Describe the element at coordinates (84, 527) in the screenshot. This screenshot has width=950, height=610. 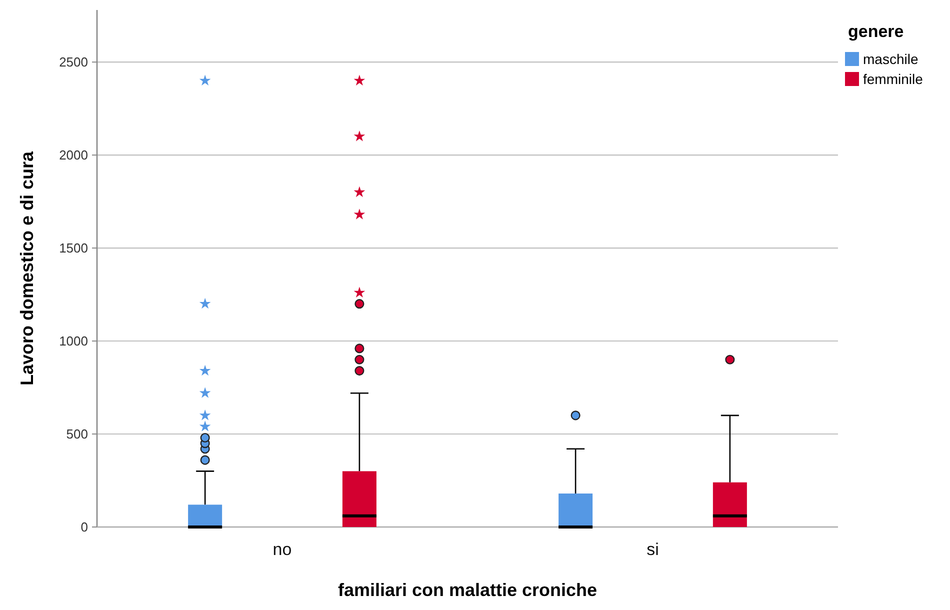
I see `y-tick-label: 0` at that location.